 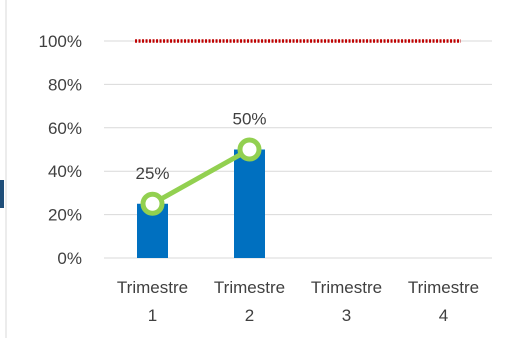 I want to click on x-axis-ticks: Trimestre 1 Trimestre 2 Trimestre 3 Trimestre 4, so click(x=298, y=301).